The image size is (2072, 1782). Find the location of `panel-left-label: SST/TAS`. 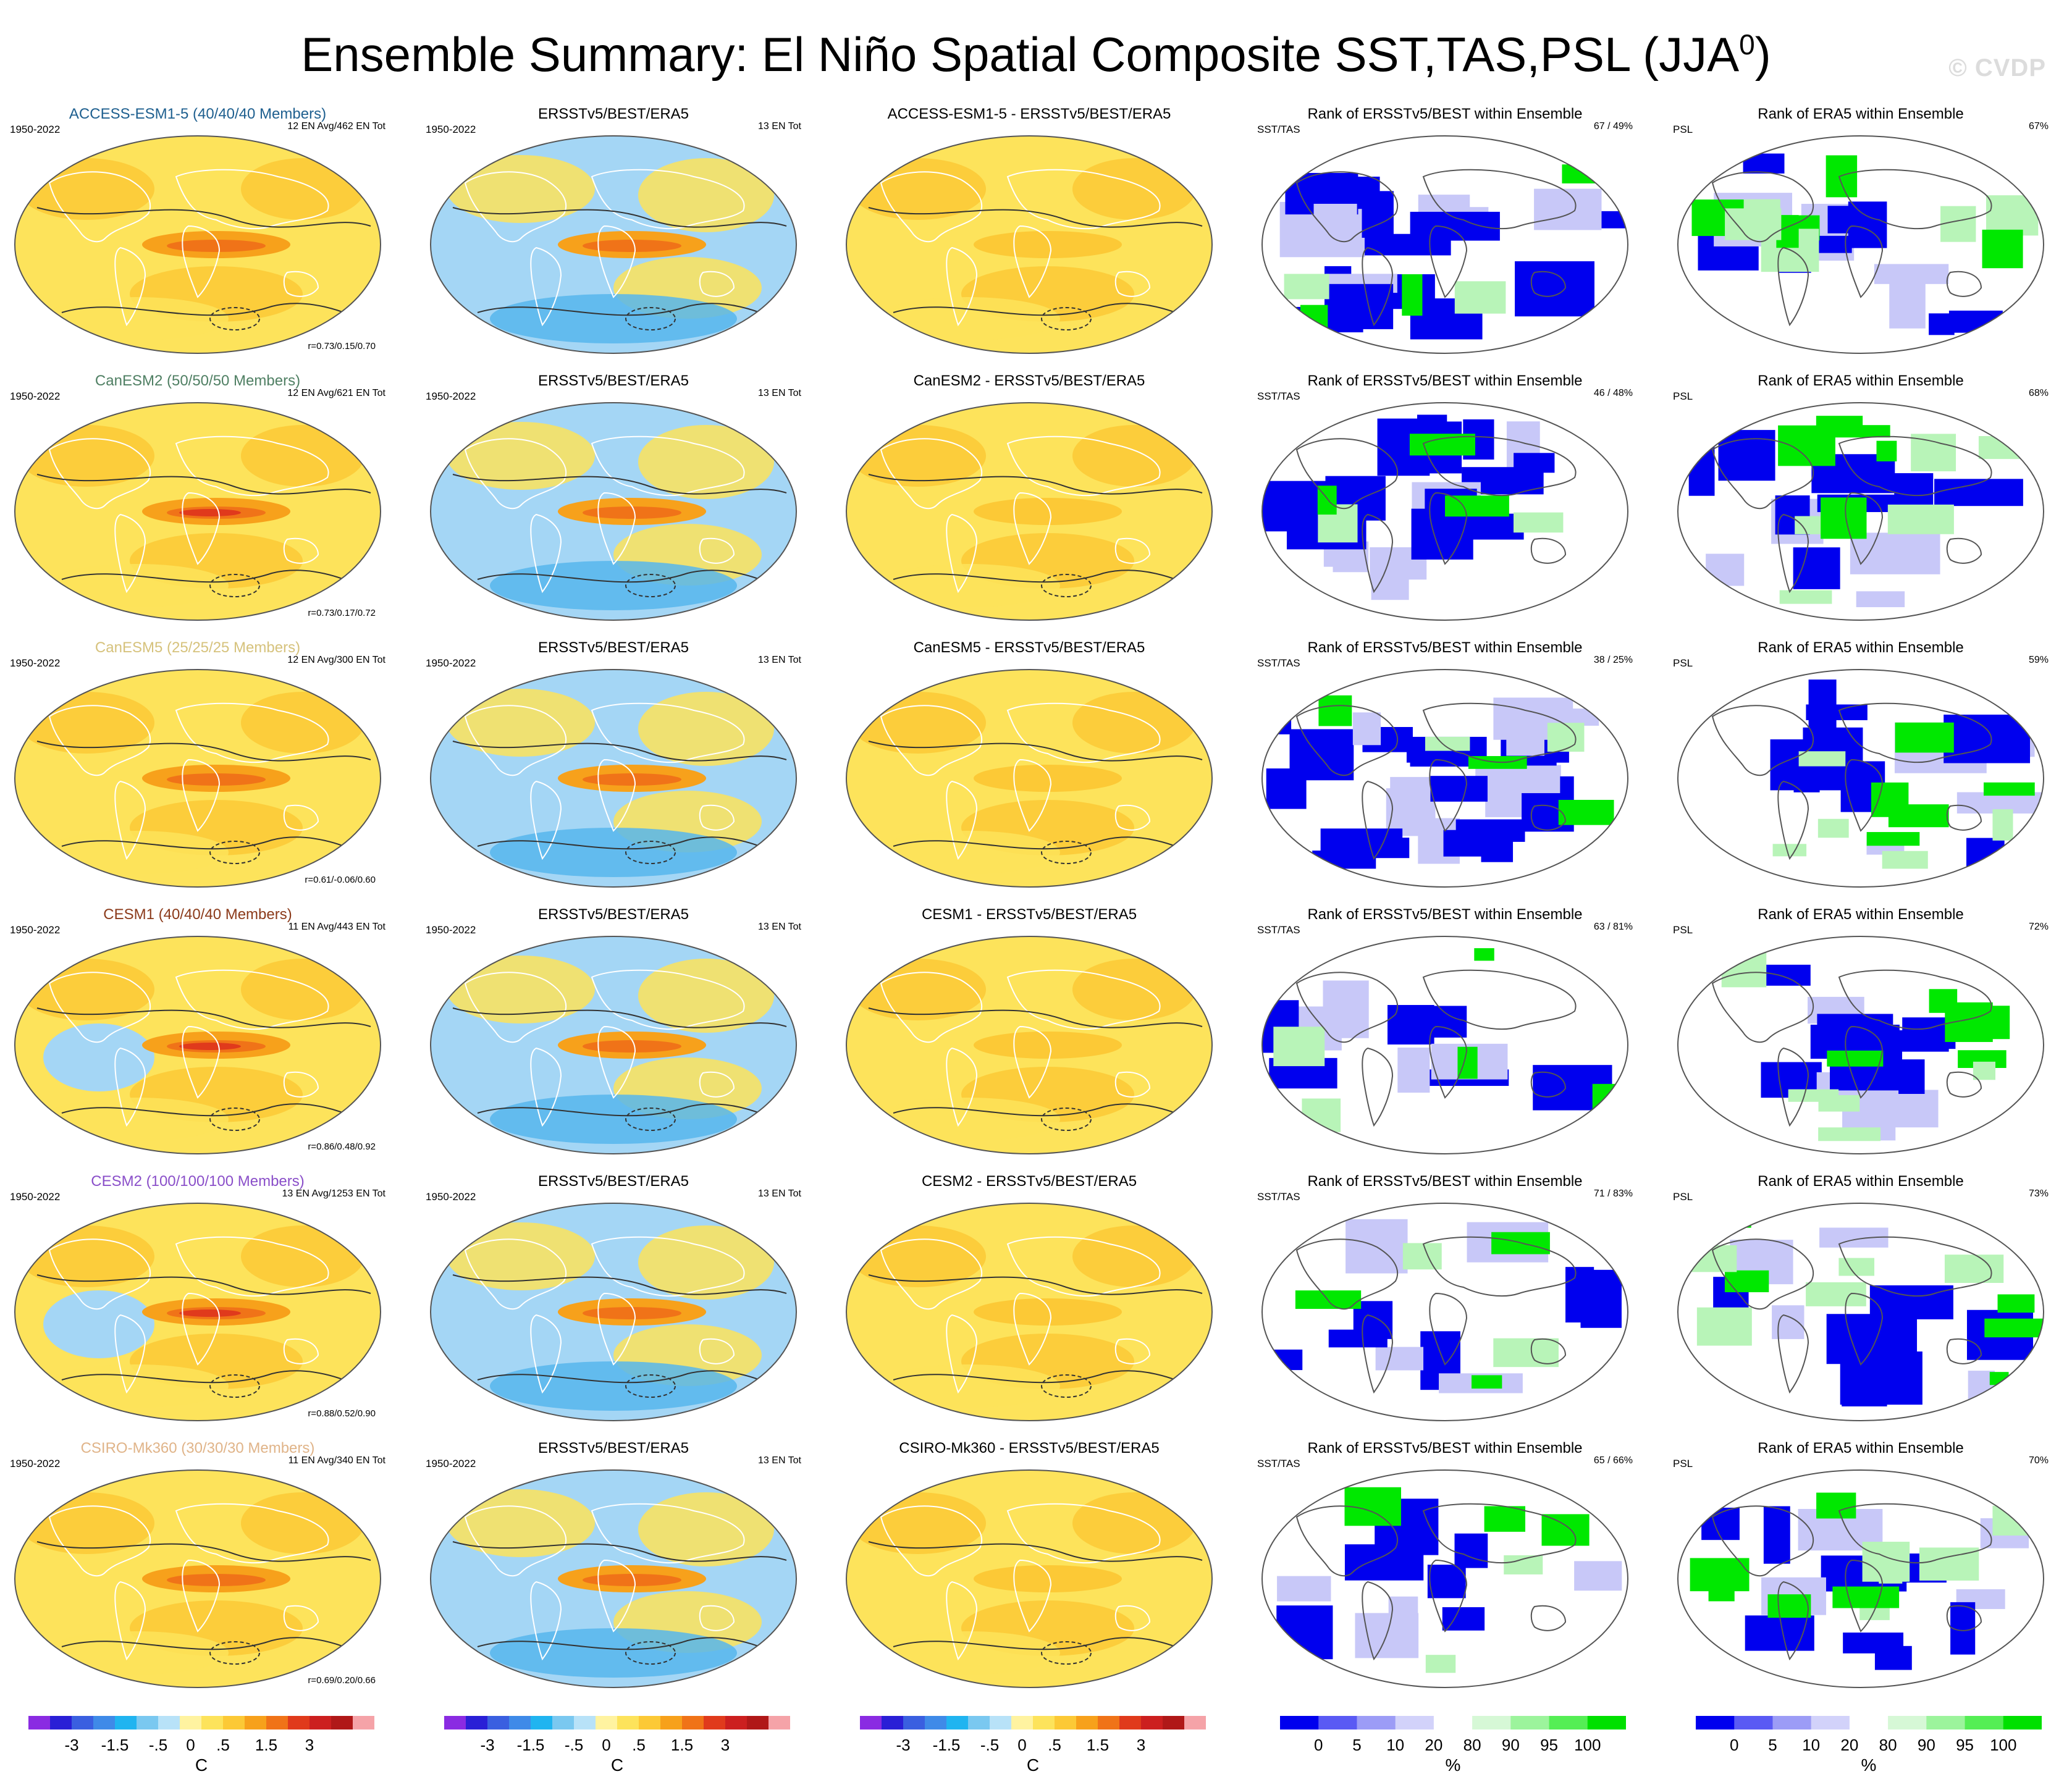

panel-left-label: SST/TAS is located at coordinates (1278, 1197).